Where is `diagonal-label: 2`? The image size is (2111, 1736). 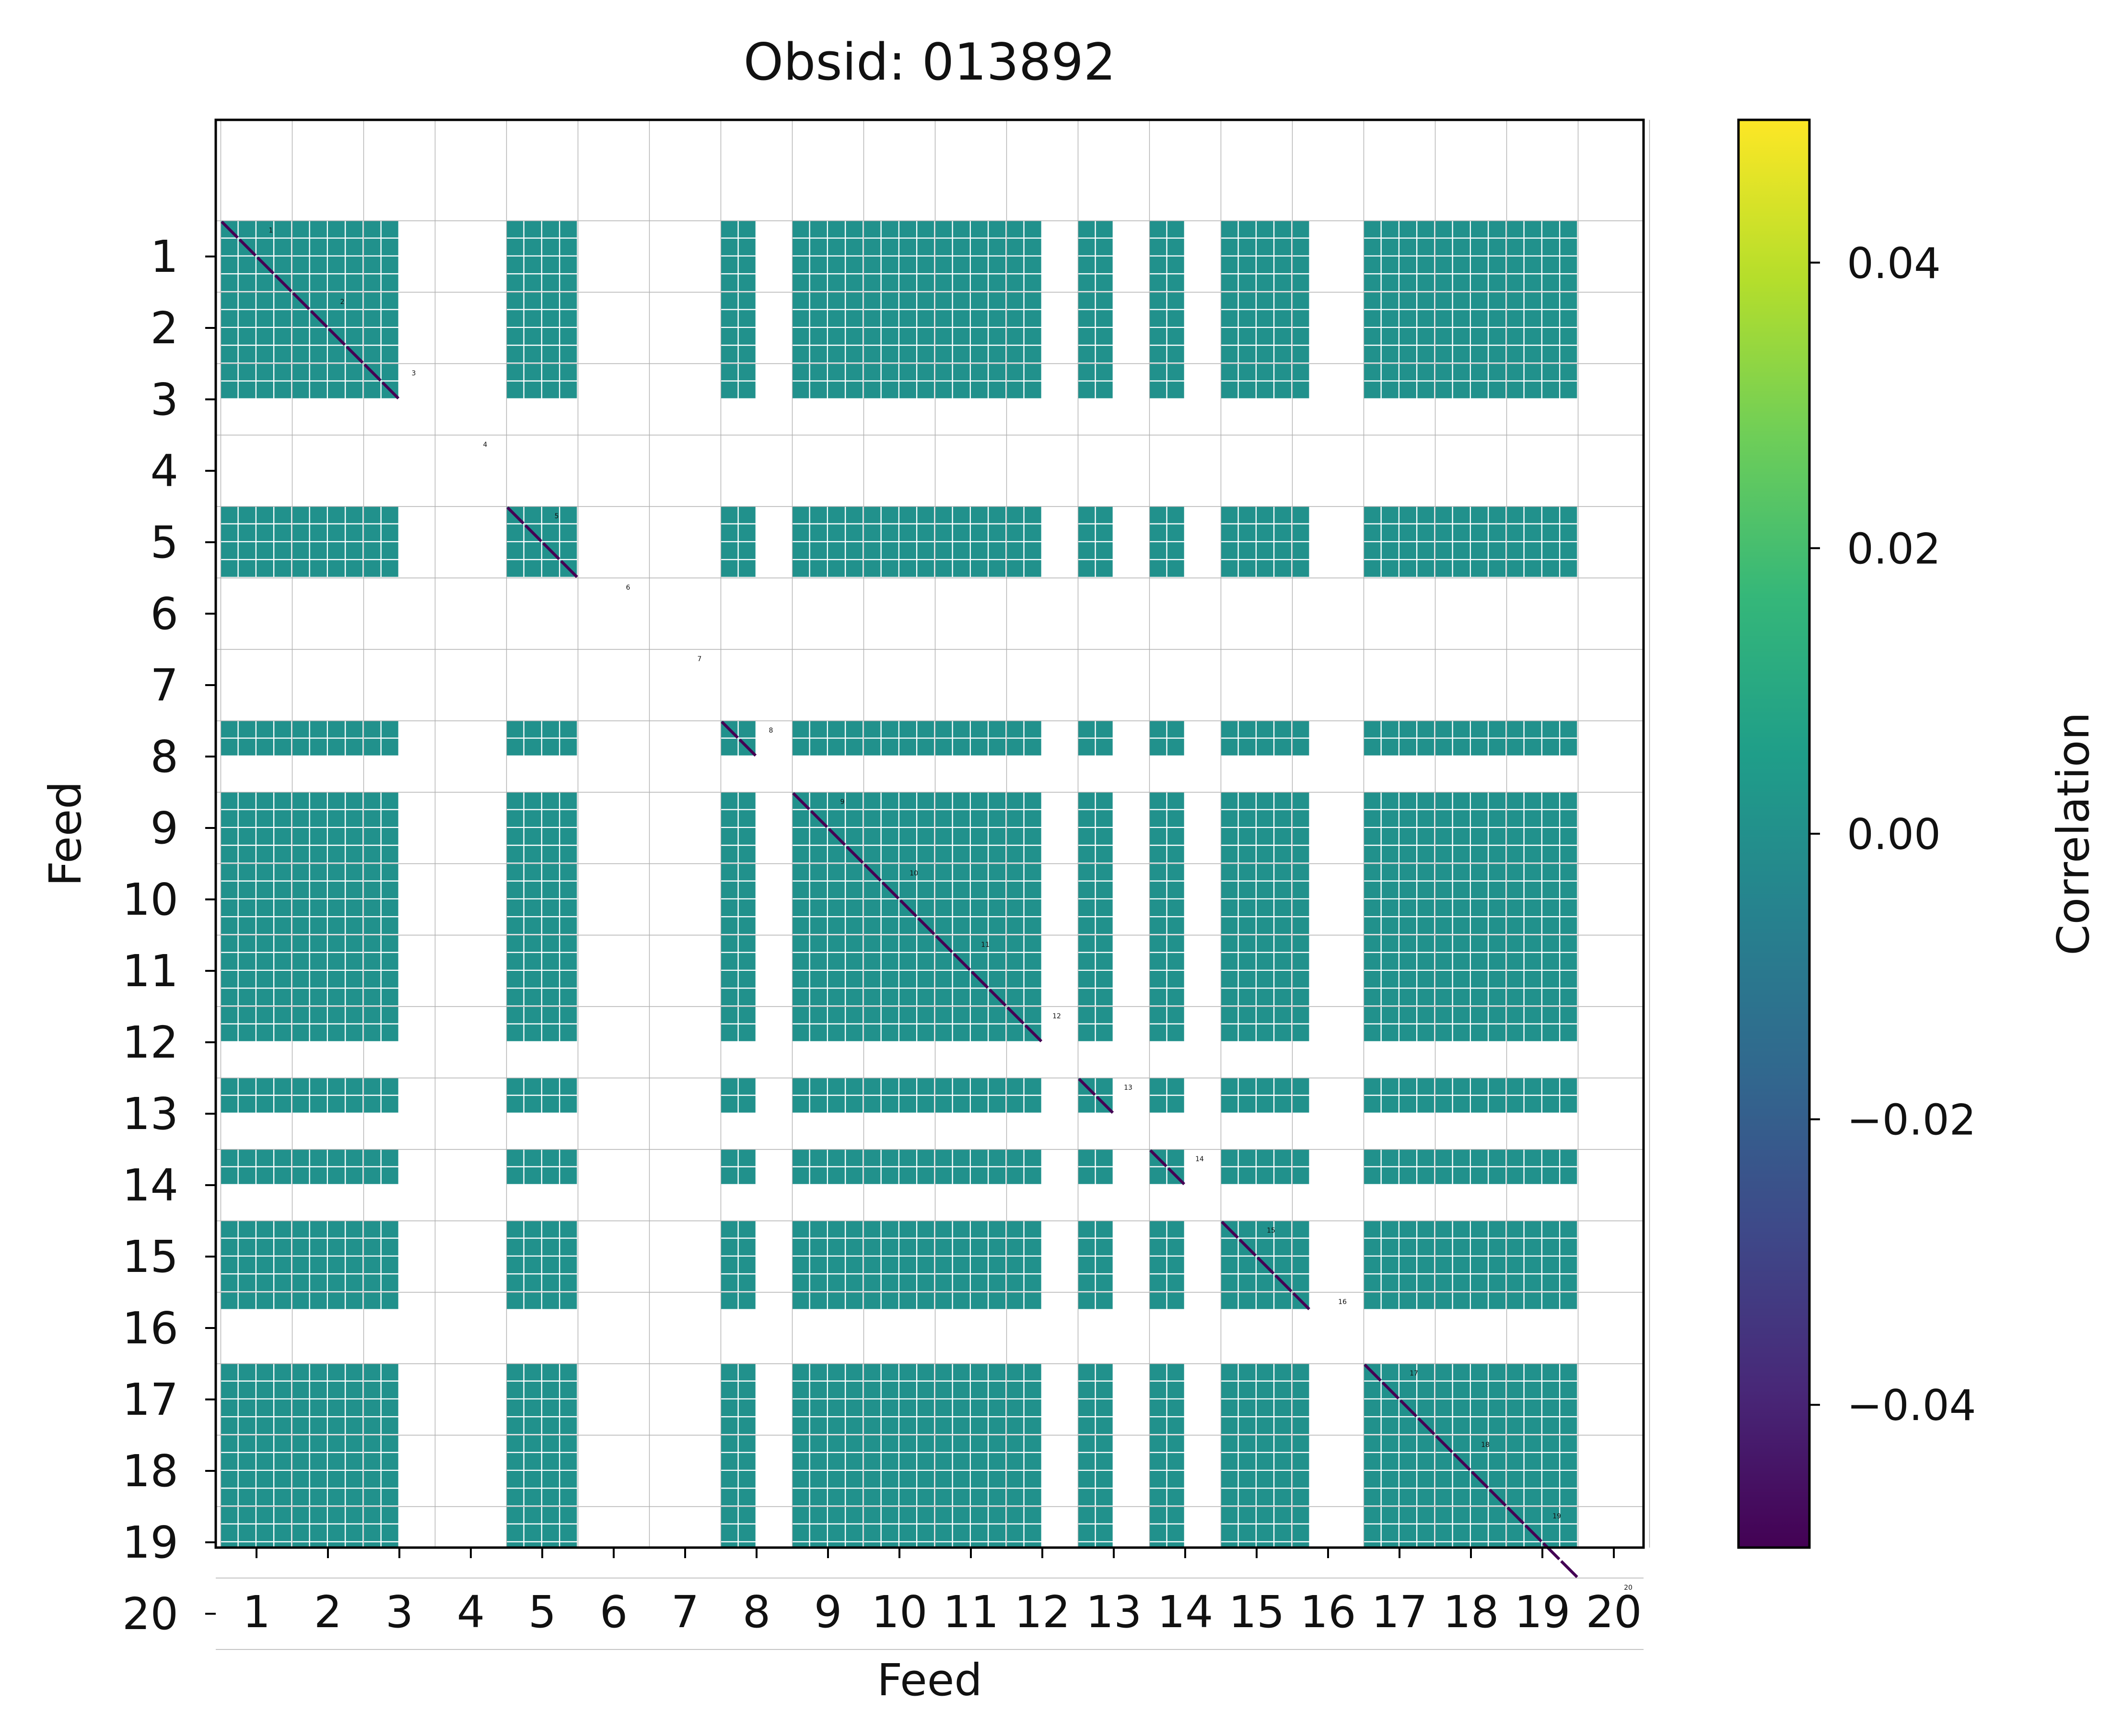
diagonal-label: 2 is located at coordinates (342, 302).